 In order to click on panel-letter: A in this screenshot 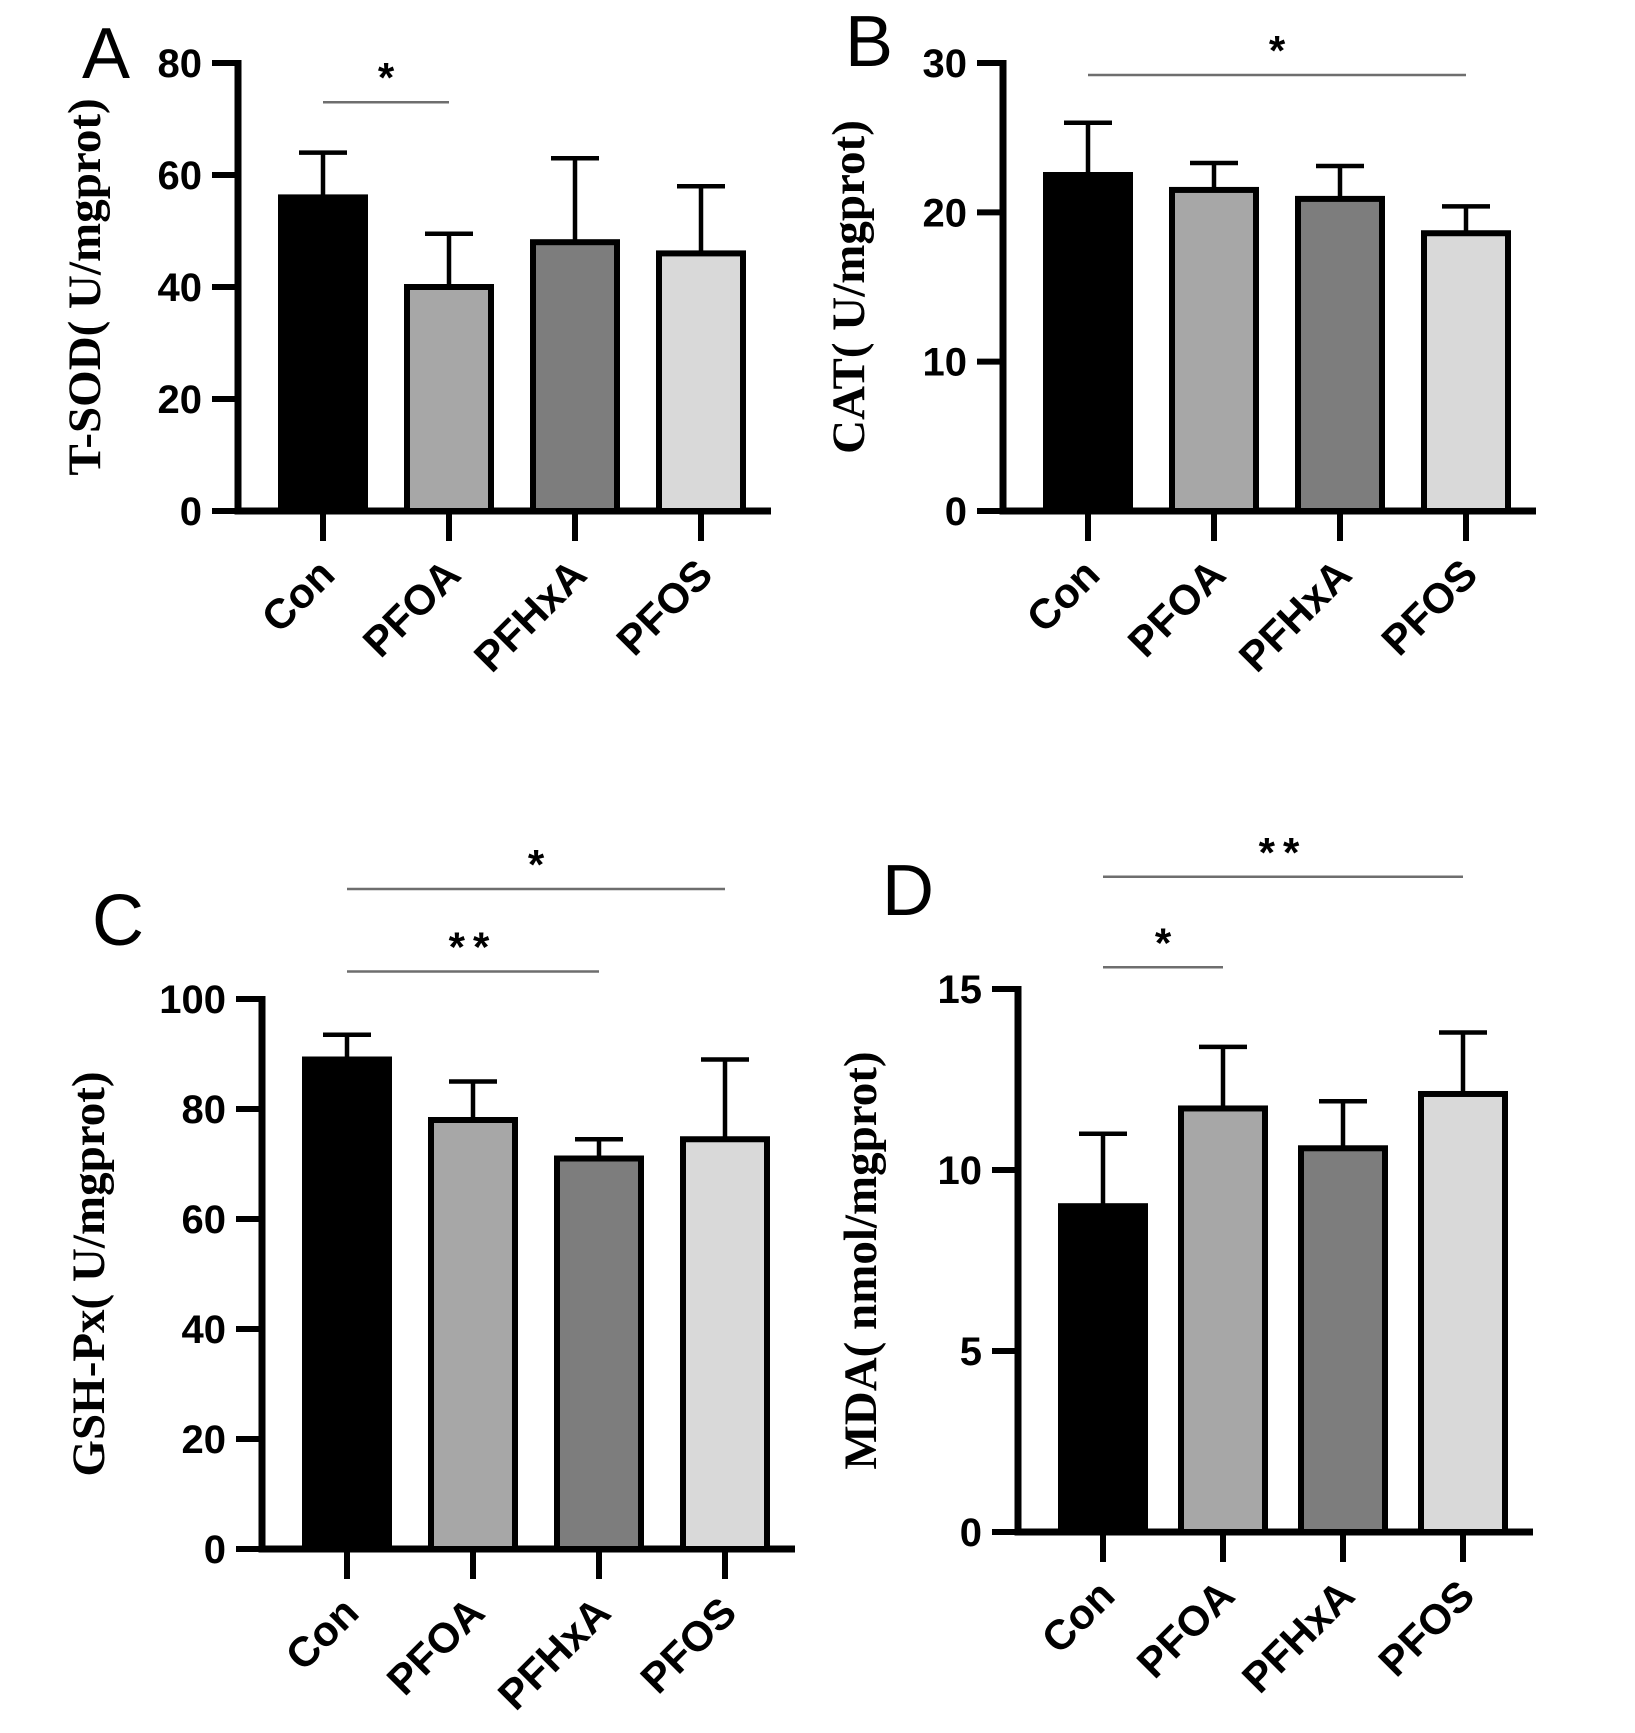, I will do `click(106, 54)`.